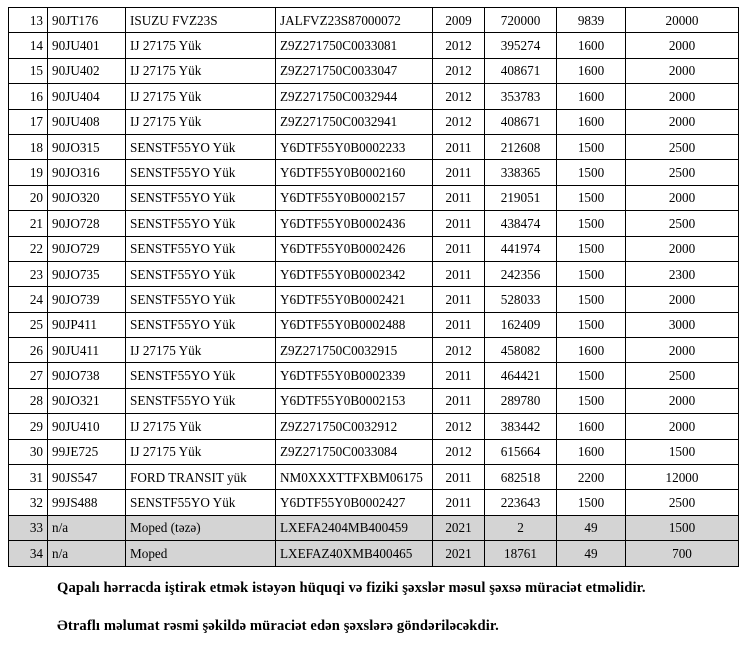 This screenshot has height=669, width=746. Describe the element at coordinates (682, 325) in the screenshot. I see `cell-price: 3000` at that location.